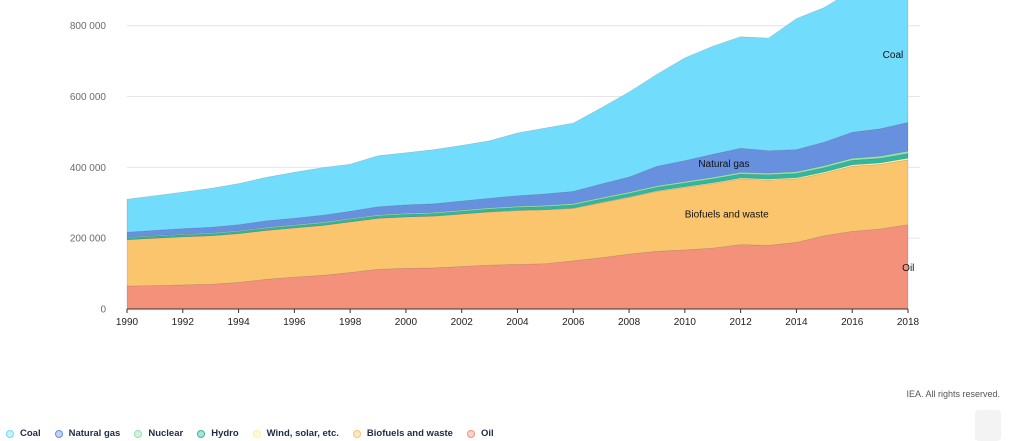  Describe the element at coordinates (88, 168) in the screenshot. I see `y-tick-label: 400 000` at that location.